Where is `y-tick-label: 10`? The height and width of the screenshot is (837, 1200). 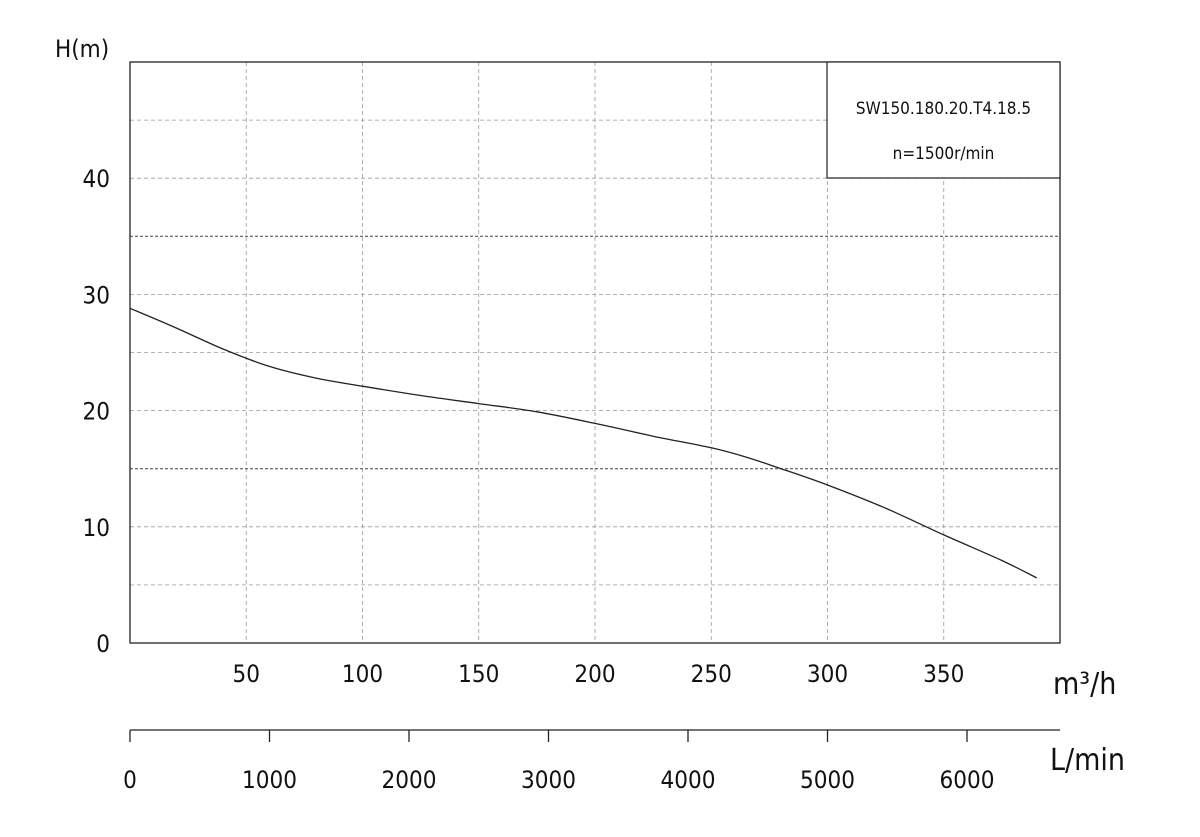
y-tick-label: 10 is located at coordinates (96, 528).